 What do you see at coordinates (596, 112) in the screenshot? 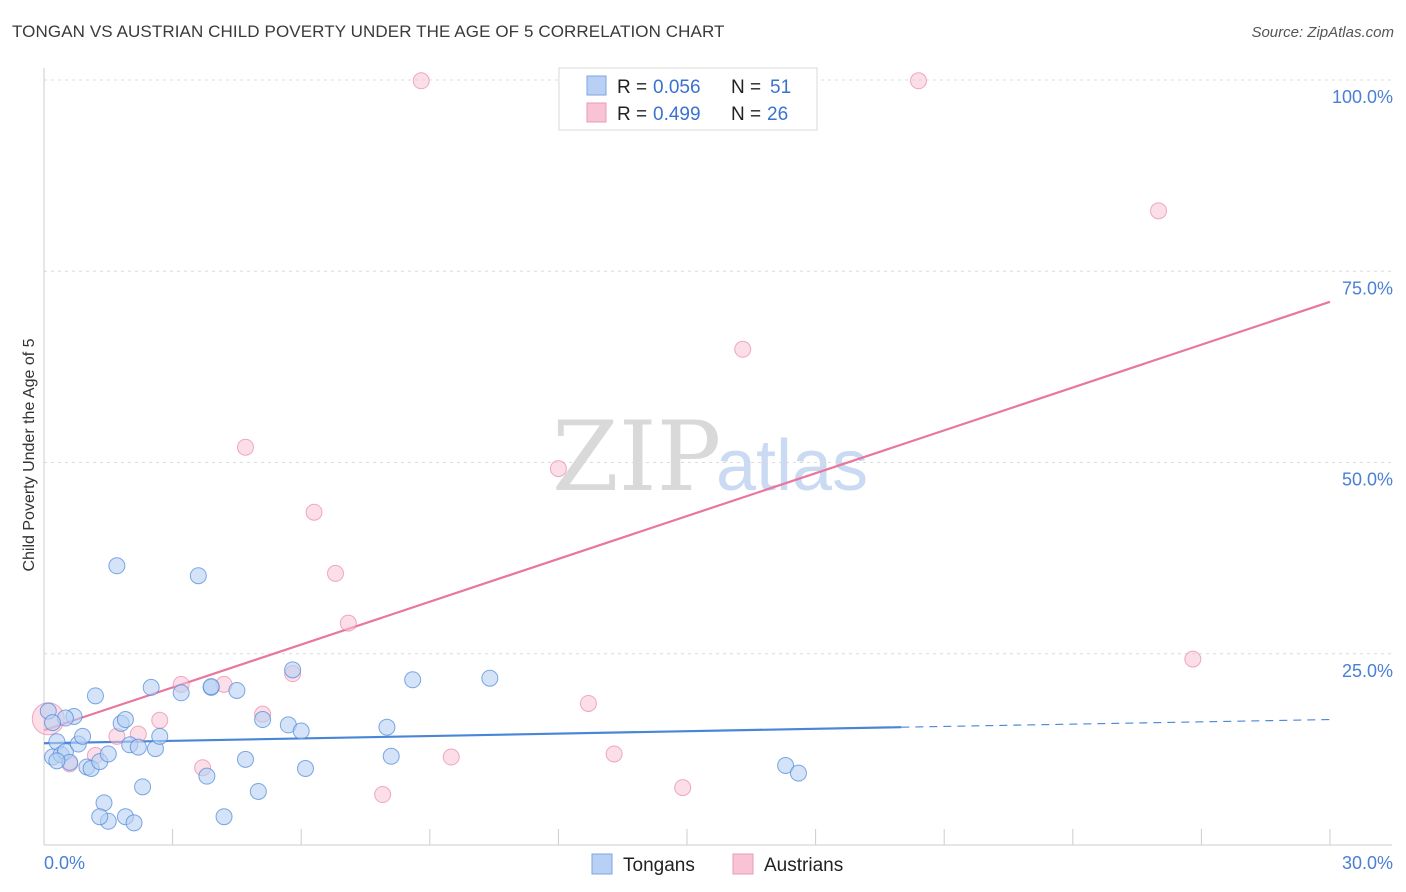
I see `legend-swatch-austrians` at bounding box center [596, 112].